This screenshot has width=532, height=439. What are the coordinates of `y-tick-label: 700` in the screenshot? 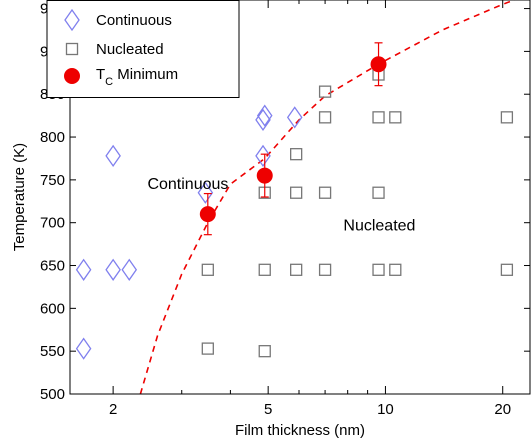 It's located at (52, 223).